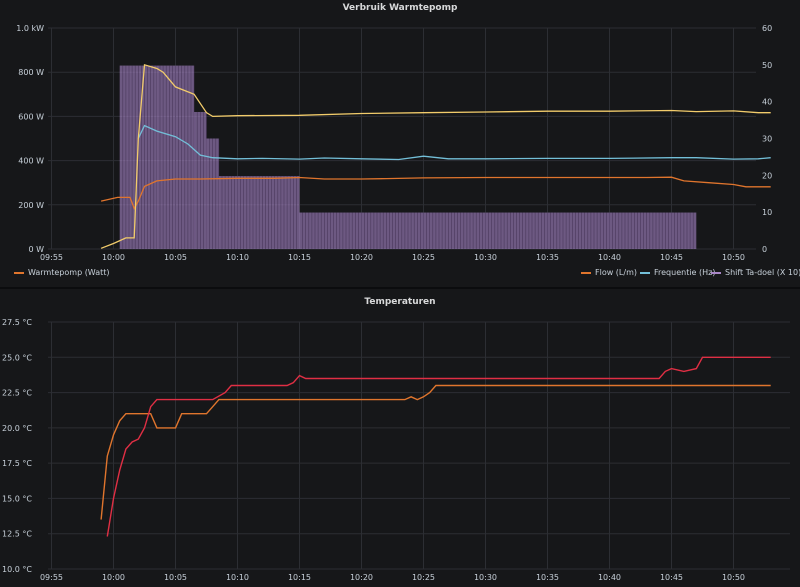  I want to click on temperature-y-tick: 15.0 °C, so click(17, 498).